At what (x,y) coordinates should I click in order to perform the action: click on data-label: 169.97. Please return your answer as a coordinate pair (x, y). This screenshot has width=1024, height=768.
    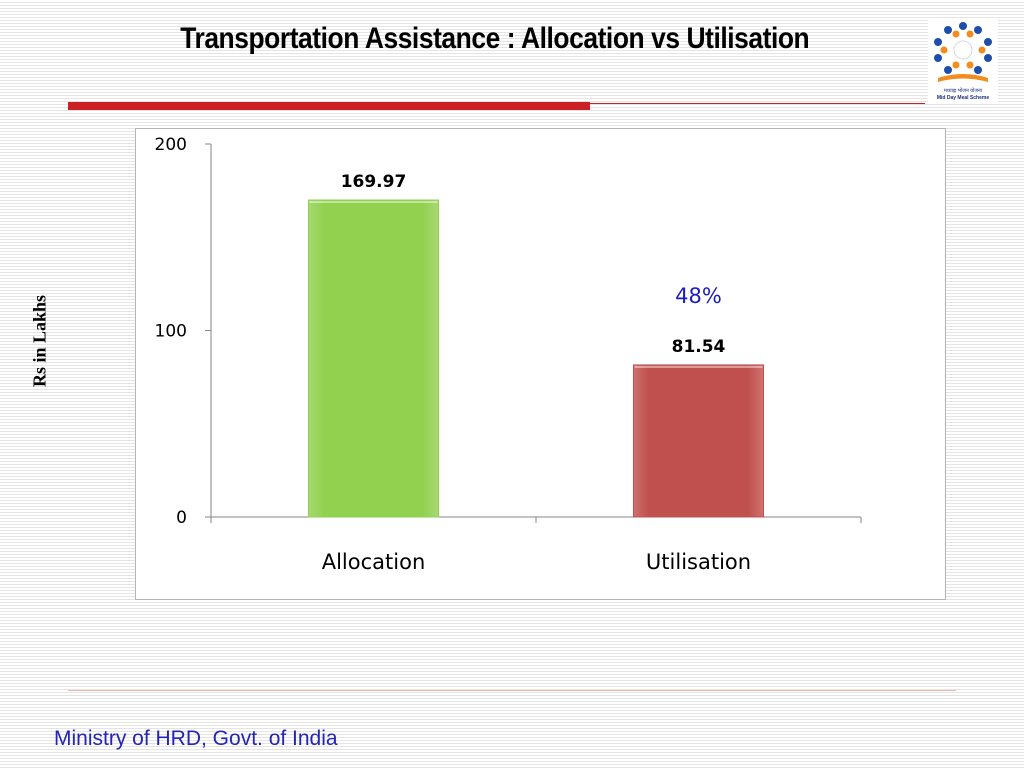
    Looking at the image, I should click on (374, 182).